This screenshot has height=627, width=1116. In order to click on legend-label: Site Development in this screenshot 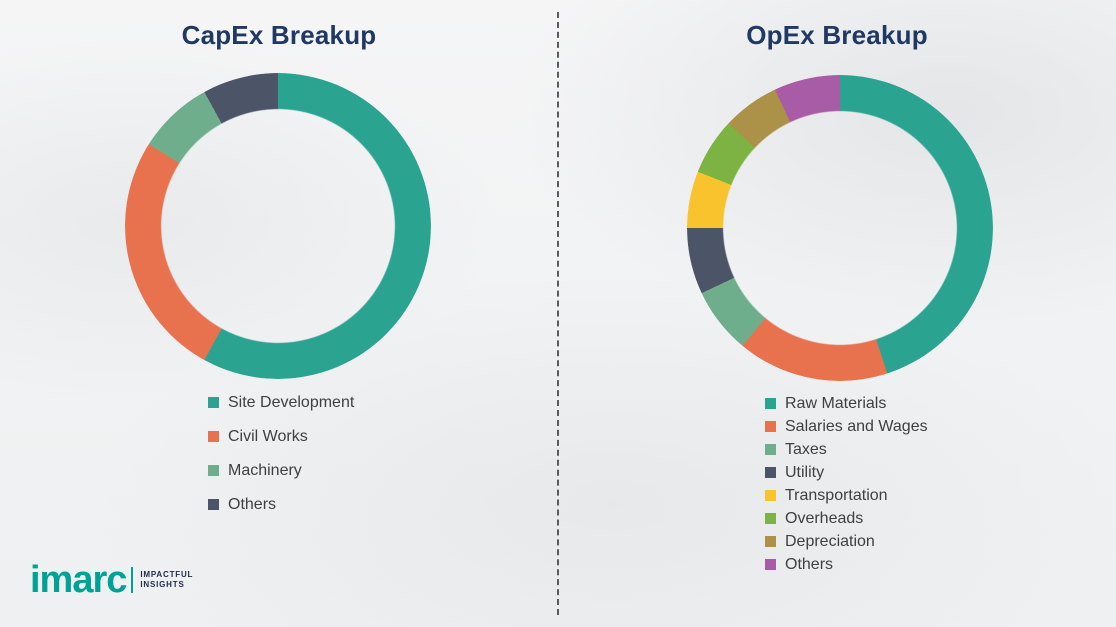, I will do `click(291, 402)`.